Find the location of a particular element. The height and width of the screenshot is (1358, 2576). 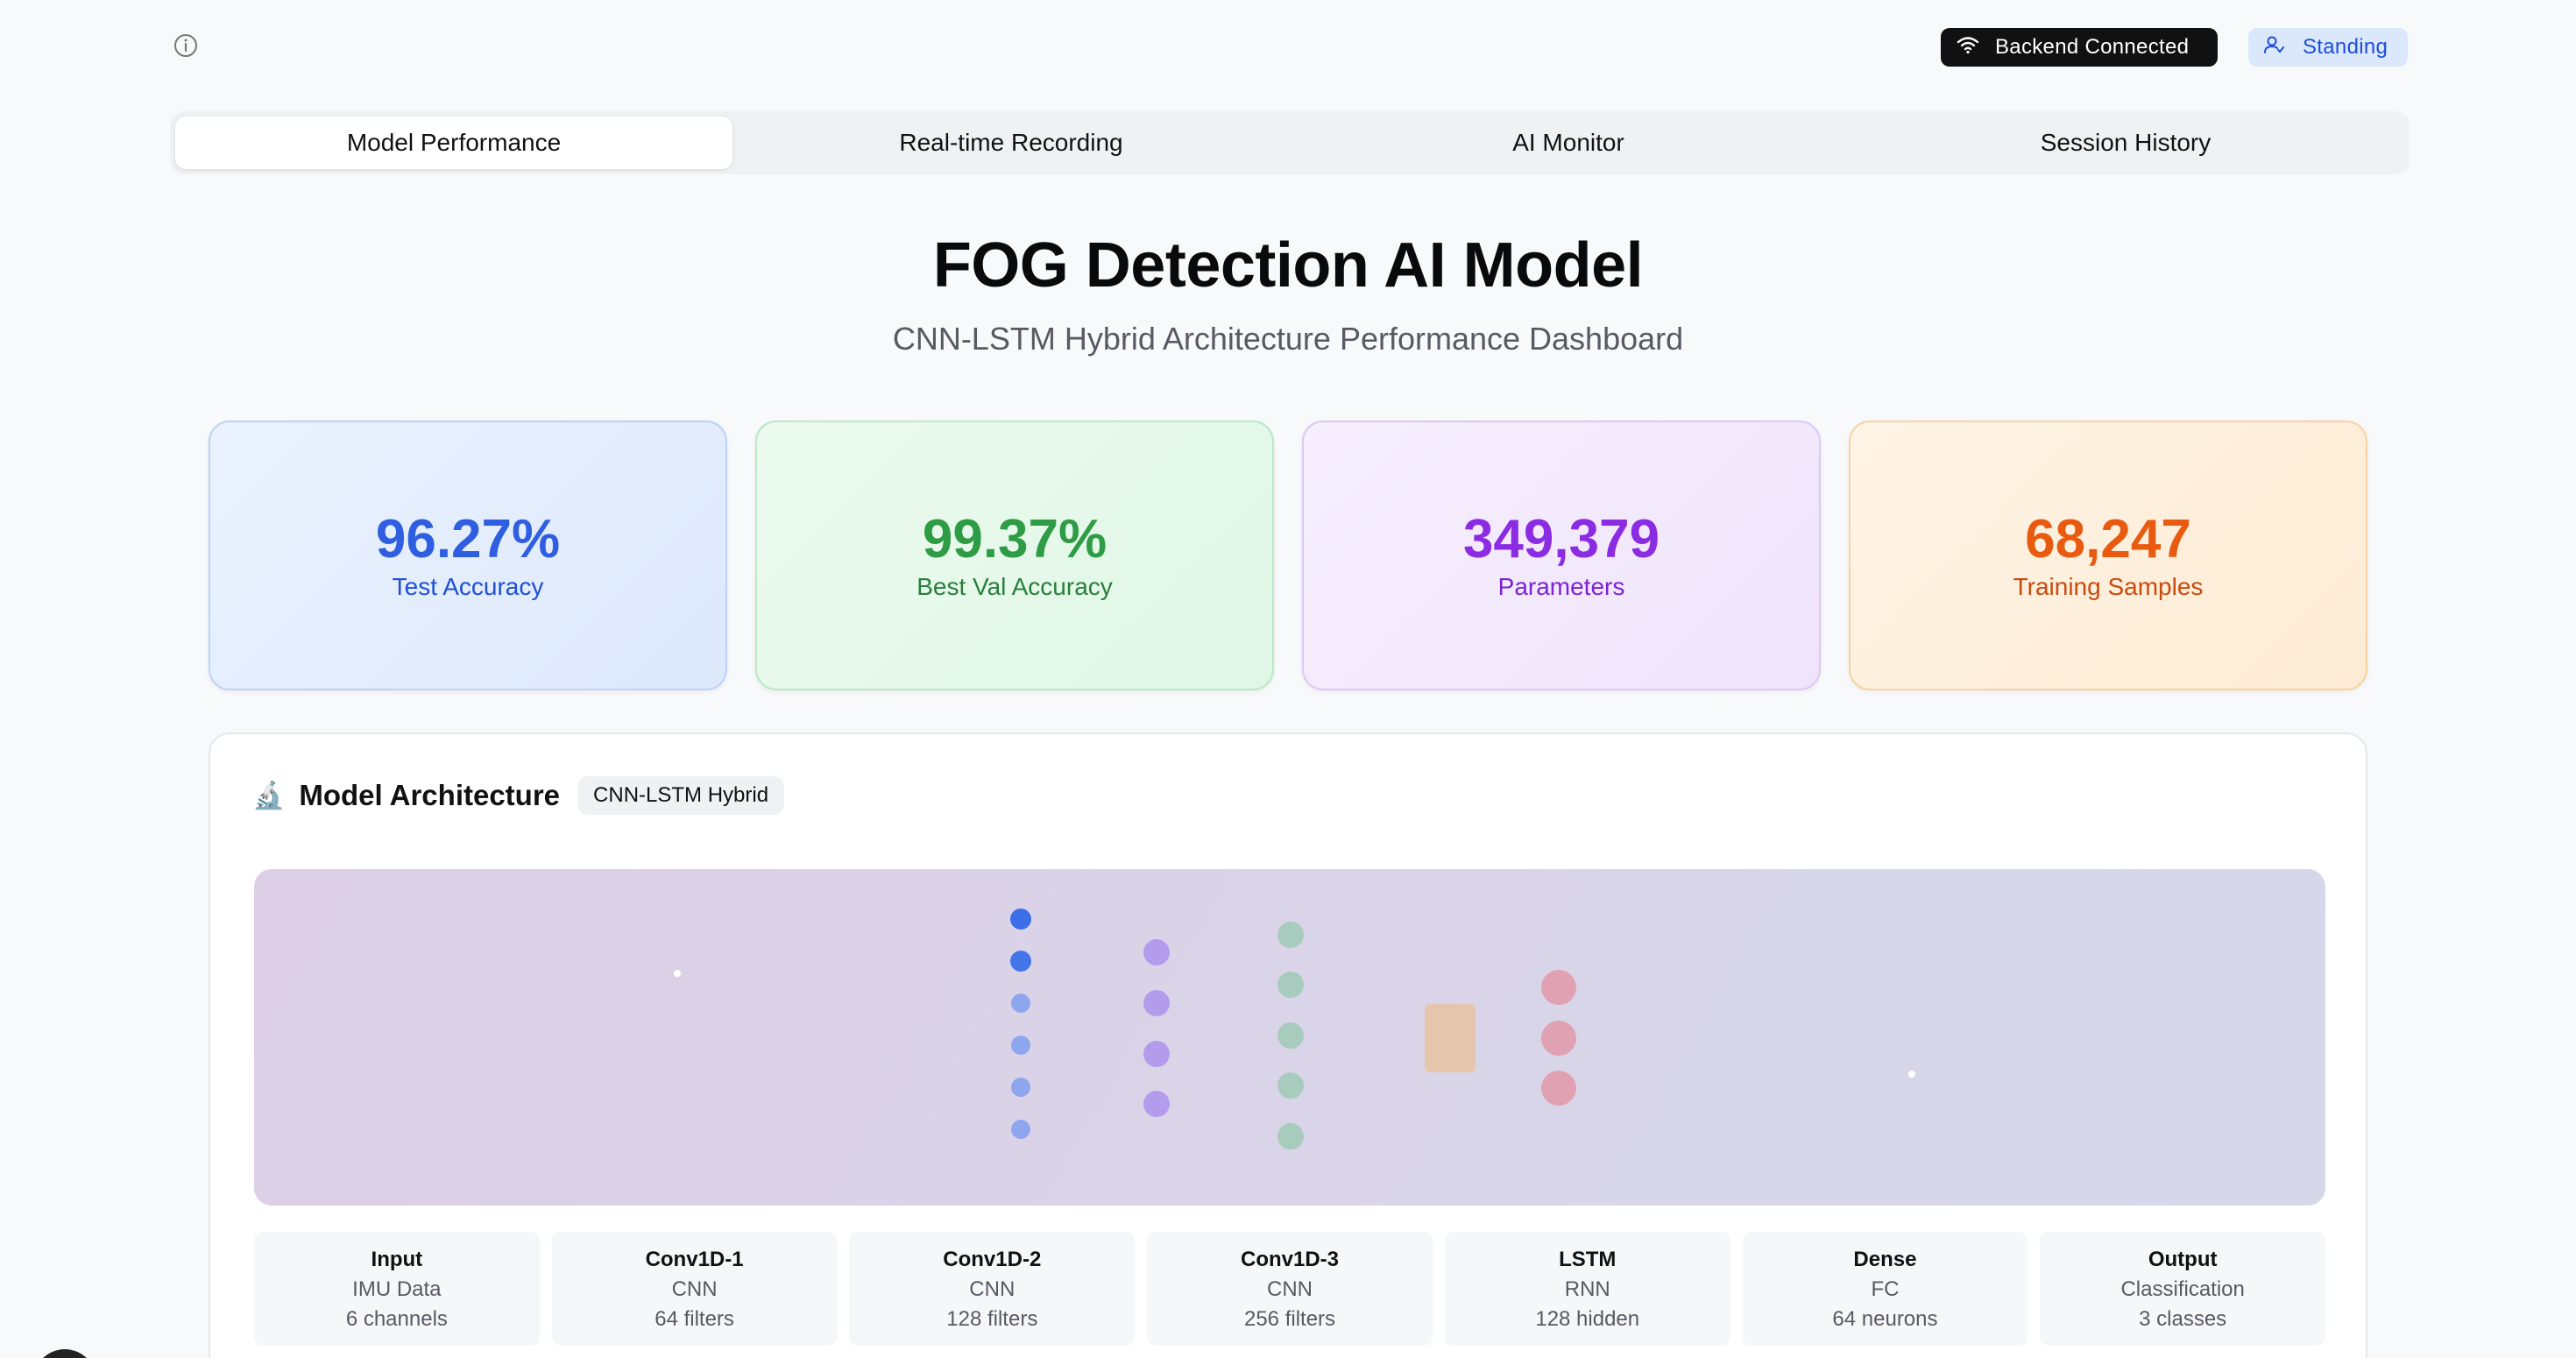

stat-label: Best Val Accuracy is located at coordinates (1014, 587).